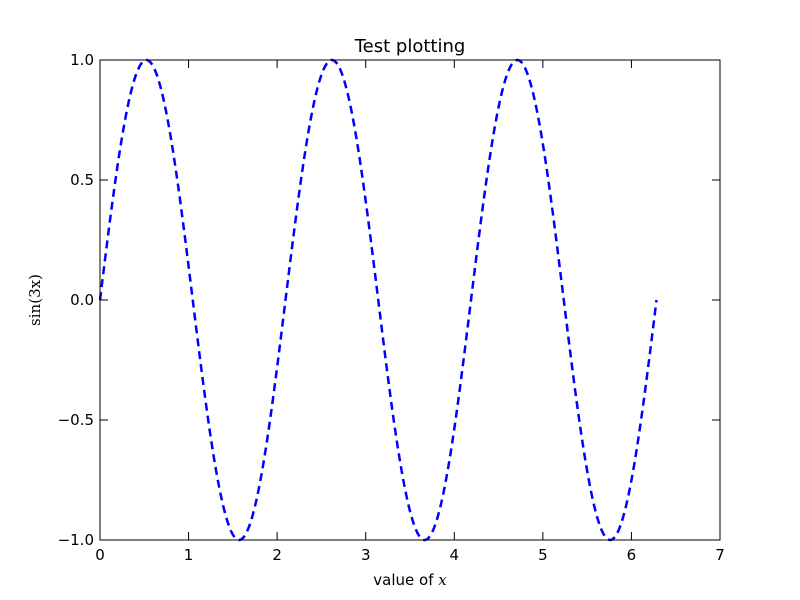 The height and width of the screenshot is (600, 800). Describe the element at coordinates (76, 420) in the screenshot. I see `y-tick-label: −0.5` at that location.